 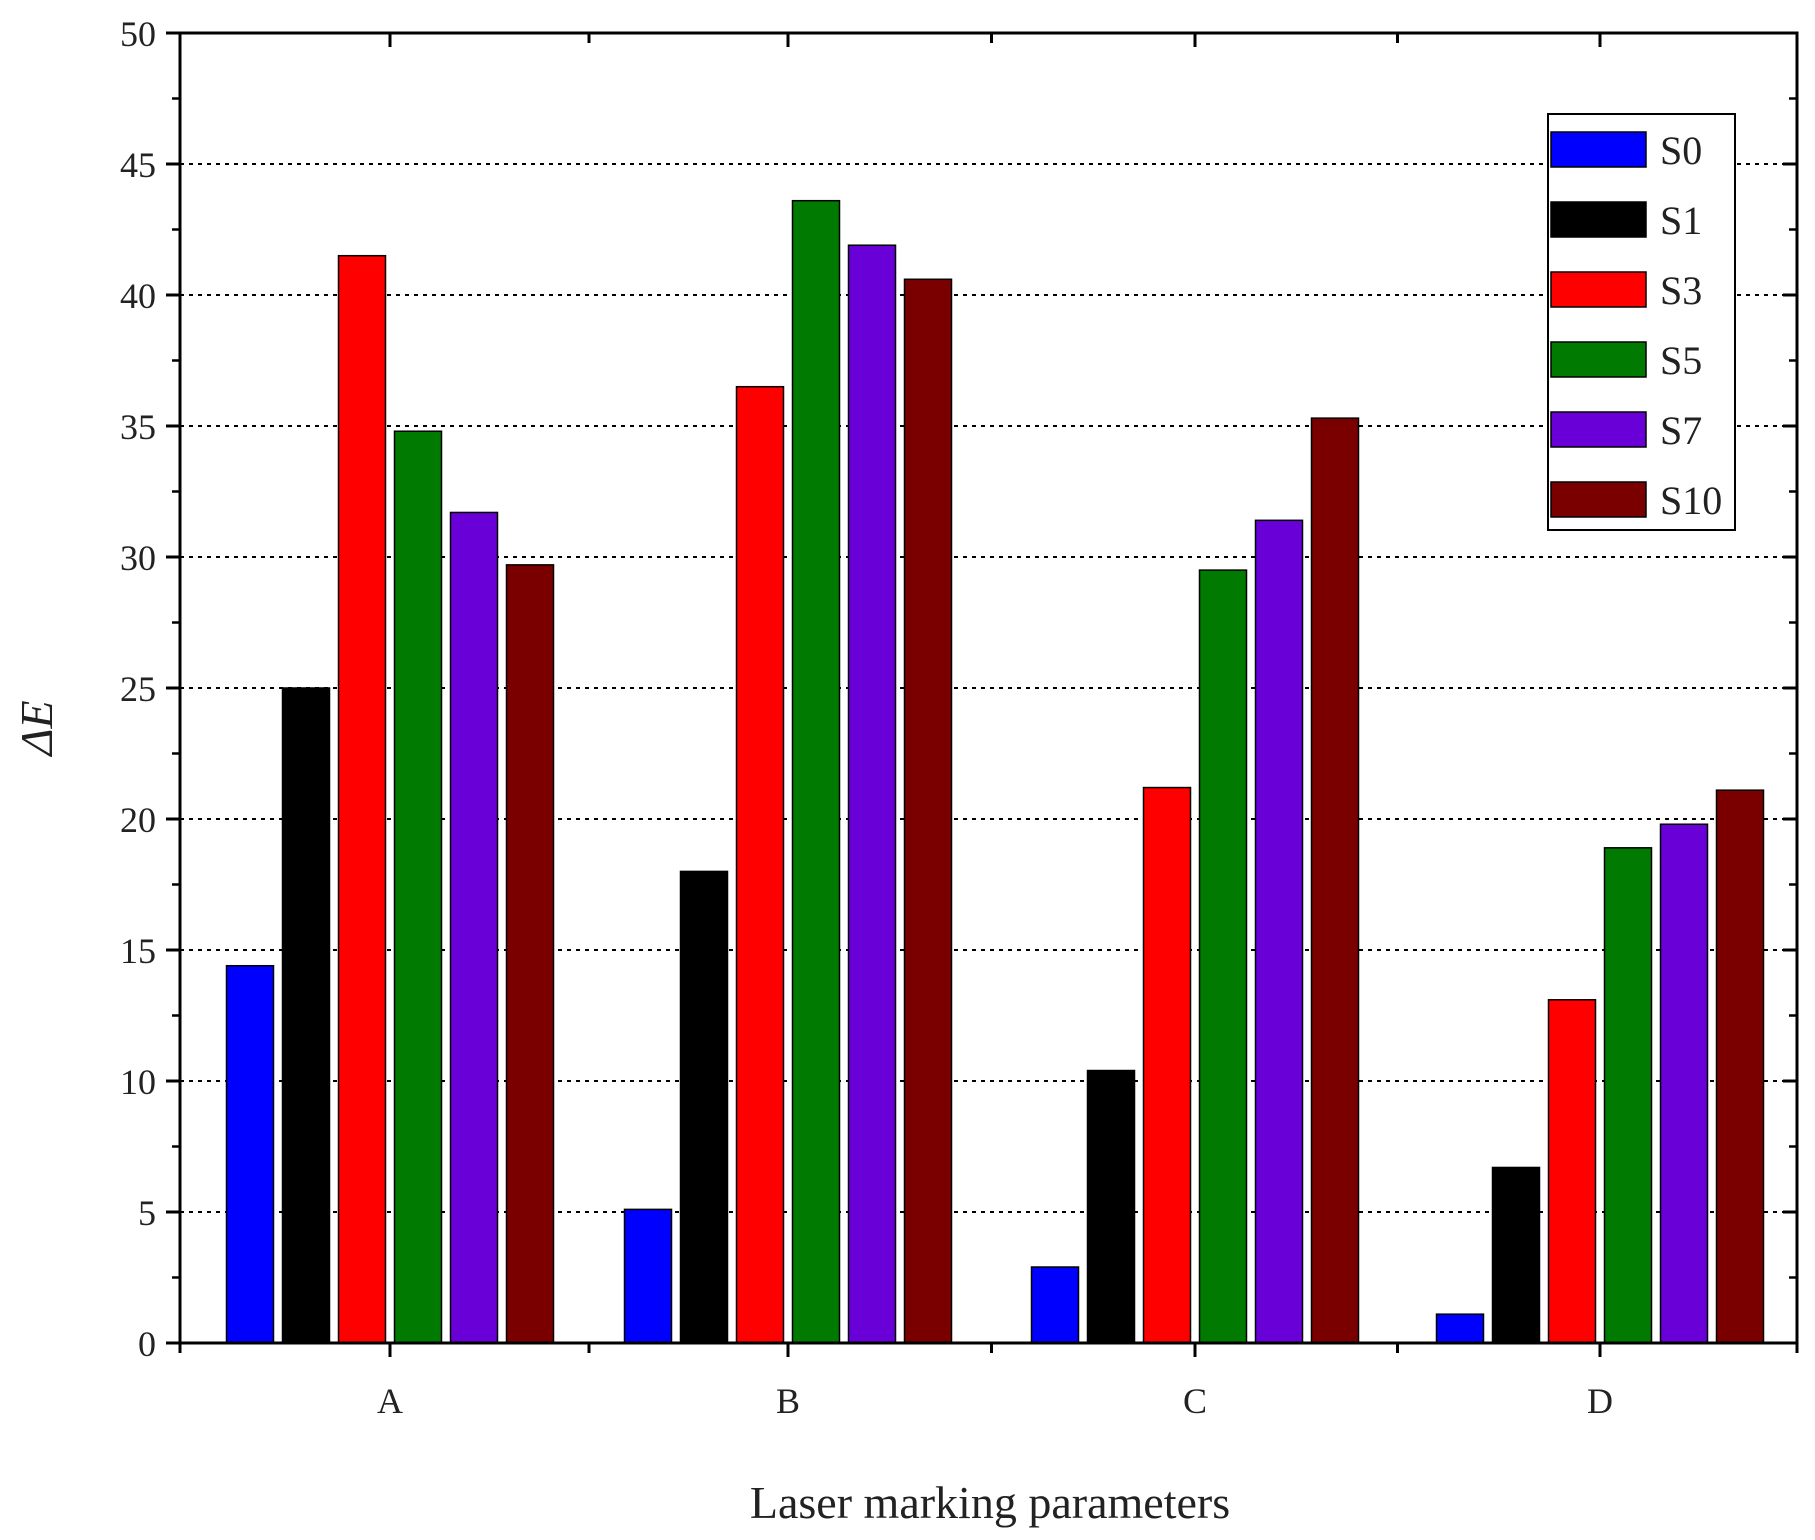 What do you see at coordinates (138, 165) in the screenshot?
I see `y-tick-label-45: 45` at bounding box center [138, 165].